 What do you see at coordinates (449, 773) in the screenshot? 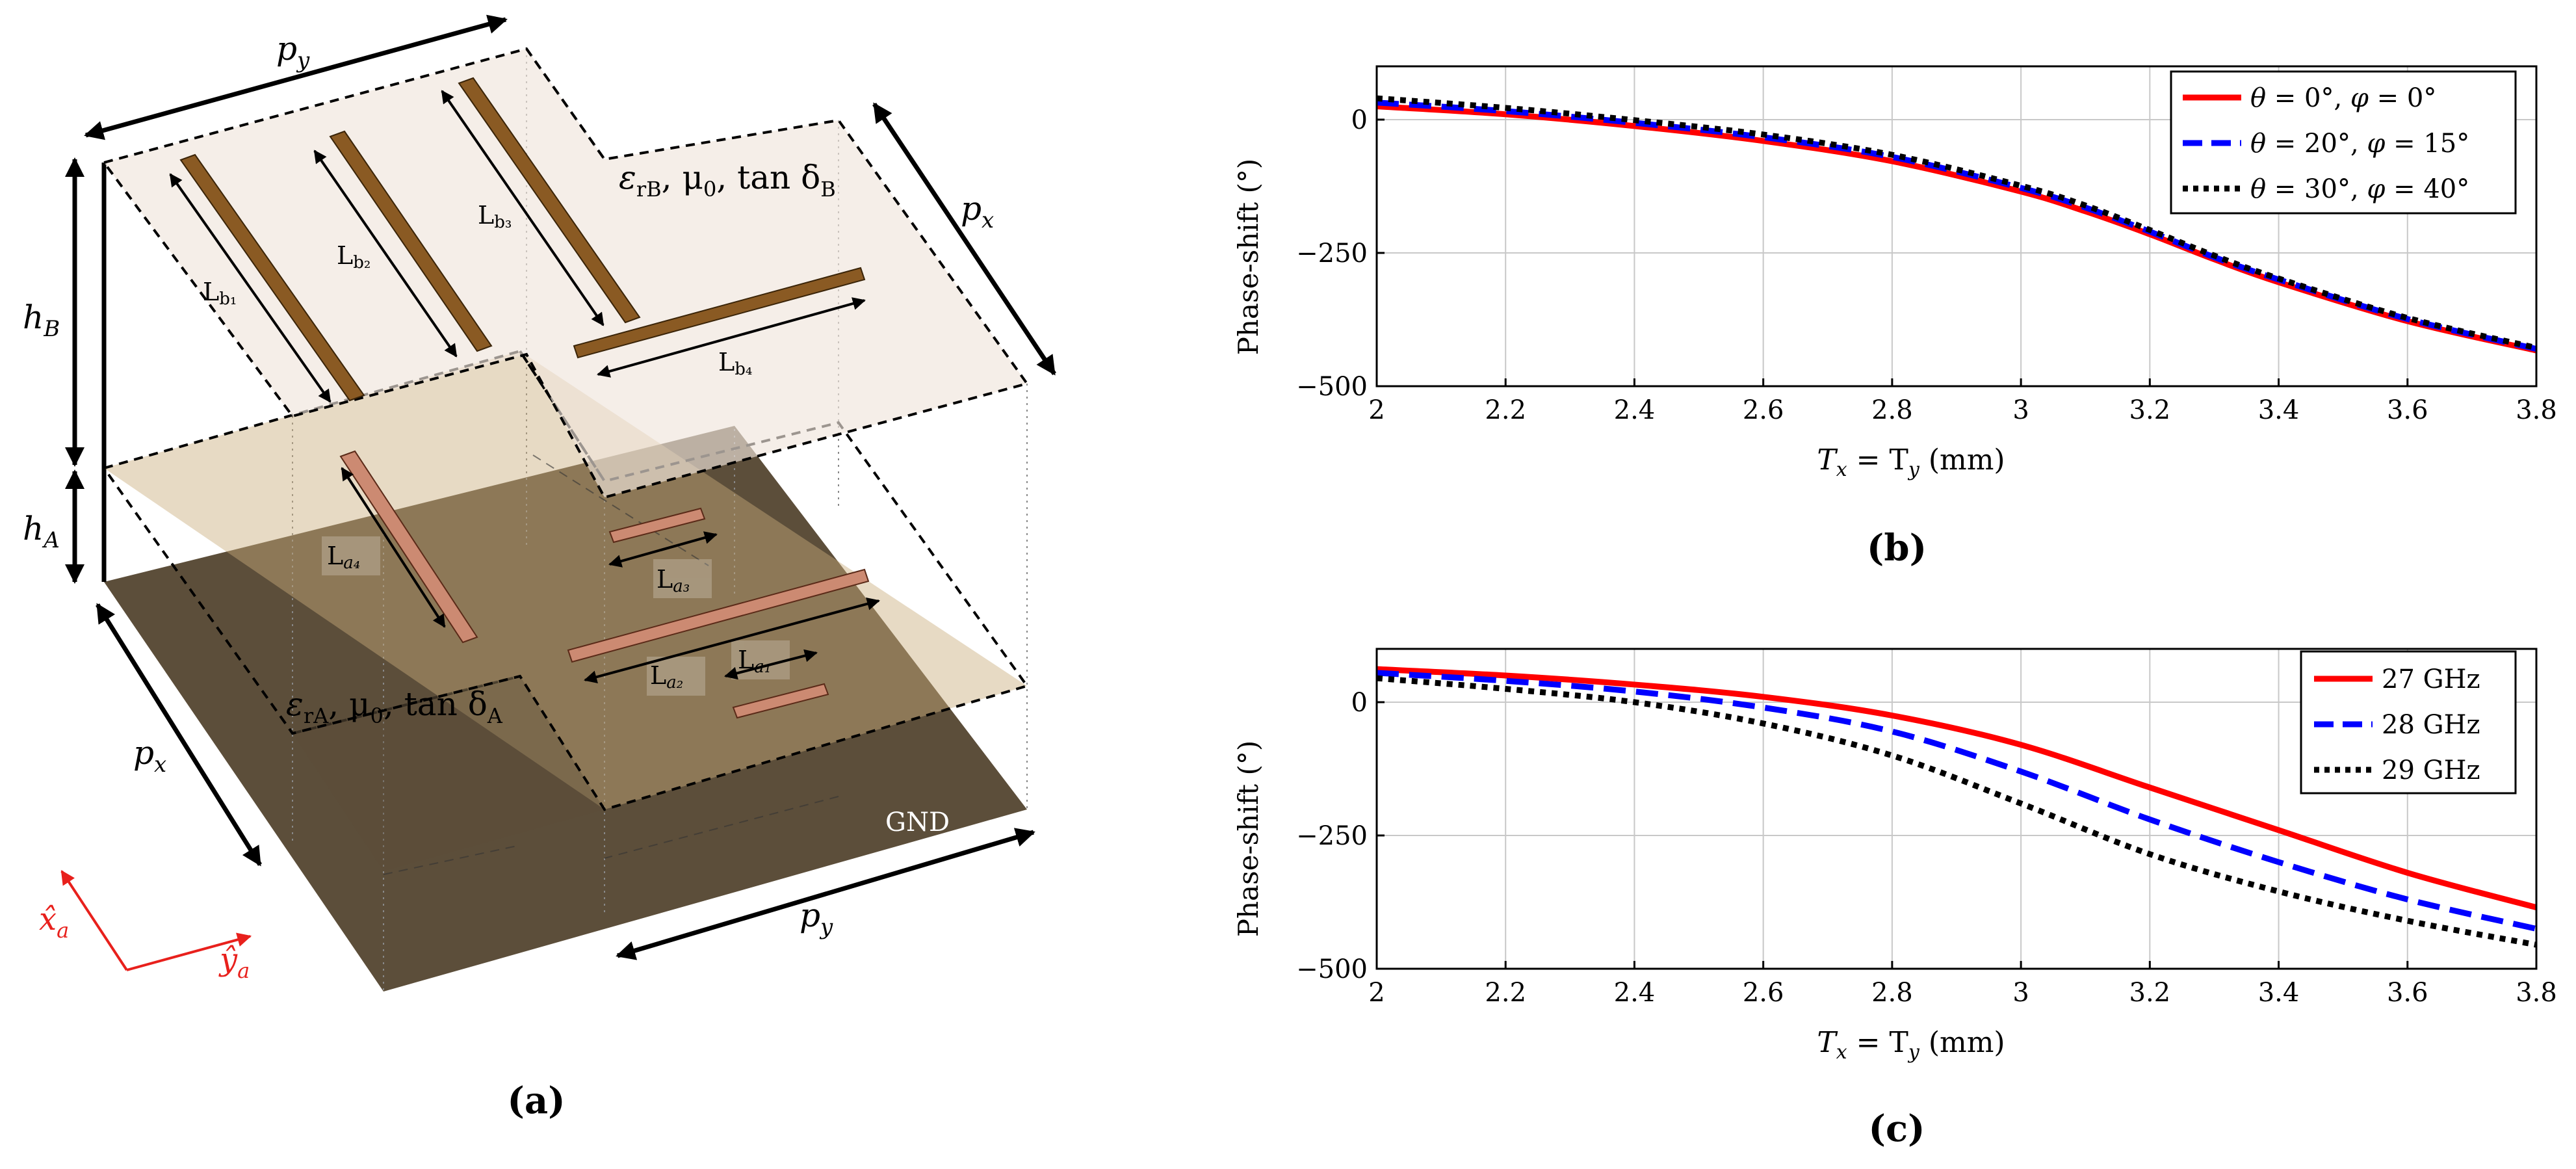
I see `substrate-layer-a-front` at bounding box center [449, 773].